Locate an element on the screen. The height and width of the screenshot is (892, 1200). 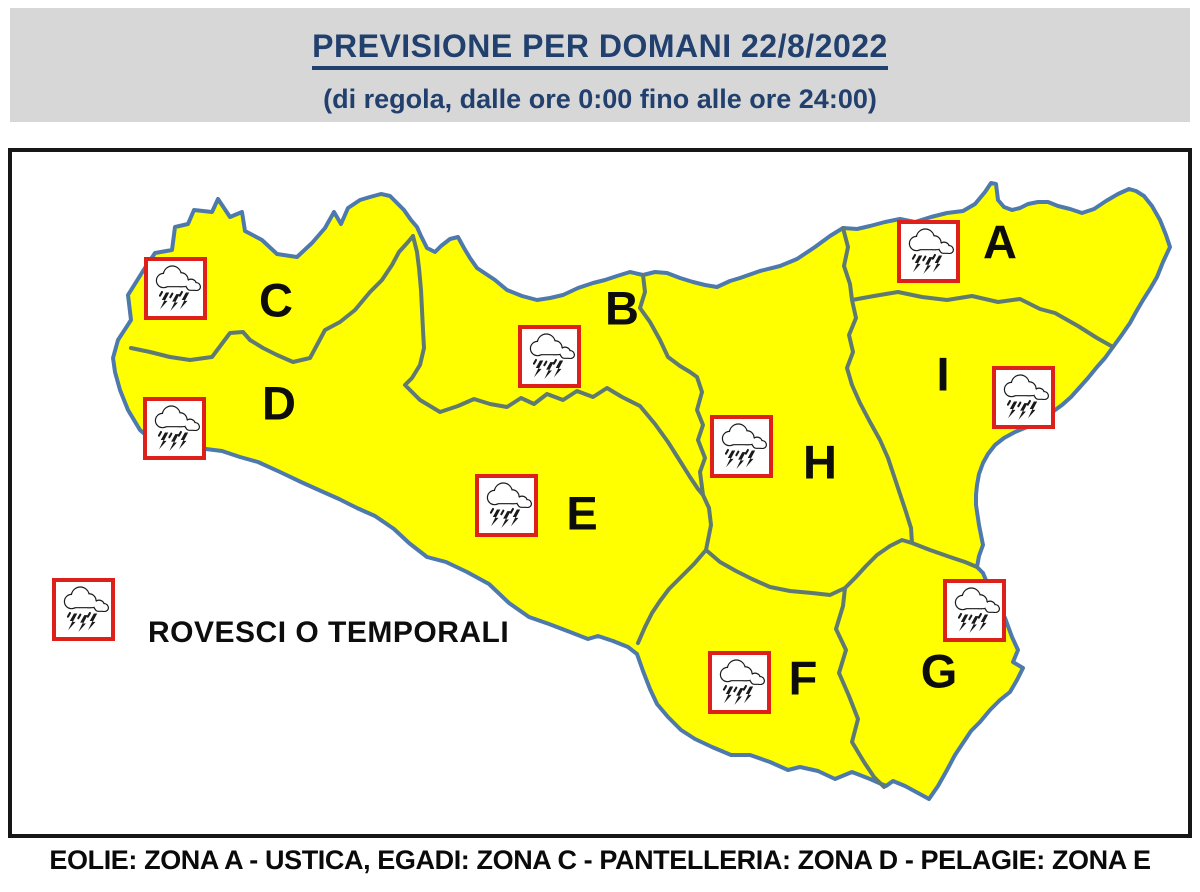
zone-label-I: I is located at coordinates (943, 374).